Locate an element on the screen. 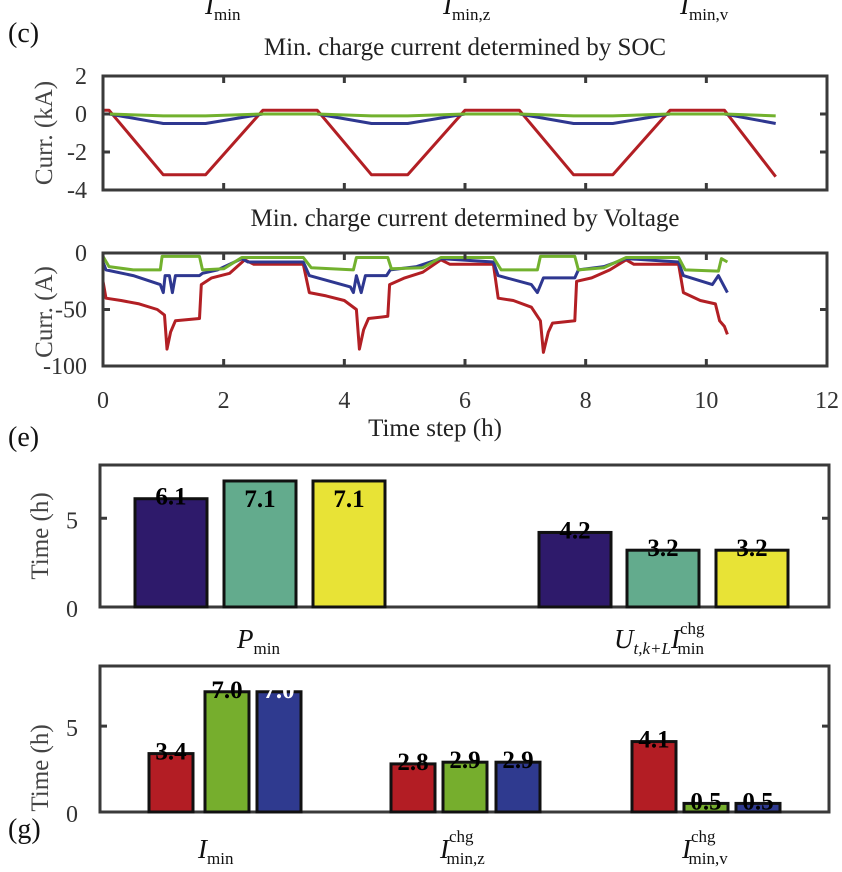 The image size is (842, 872). x-tick-label: 10 is located at coordinates (706, 401).